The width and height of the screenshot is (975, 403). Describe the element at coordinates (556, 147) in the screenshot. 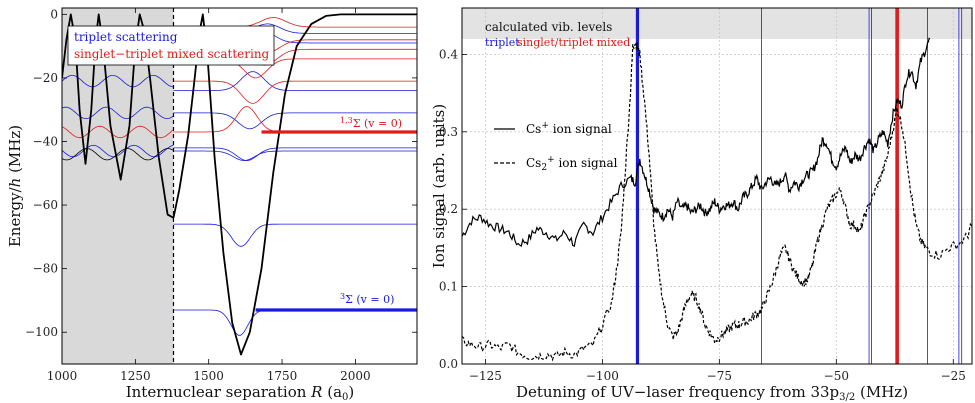

I see `right-legend: Cs+ ion signal Cs2+ ion signal` at that location.